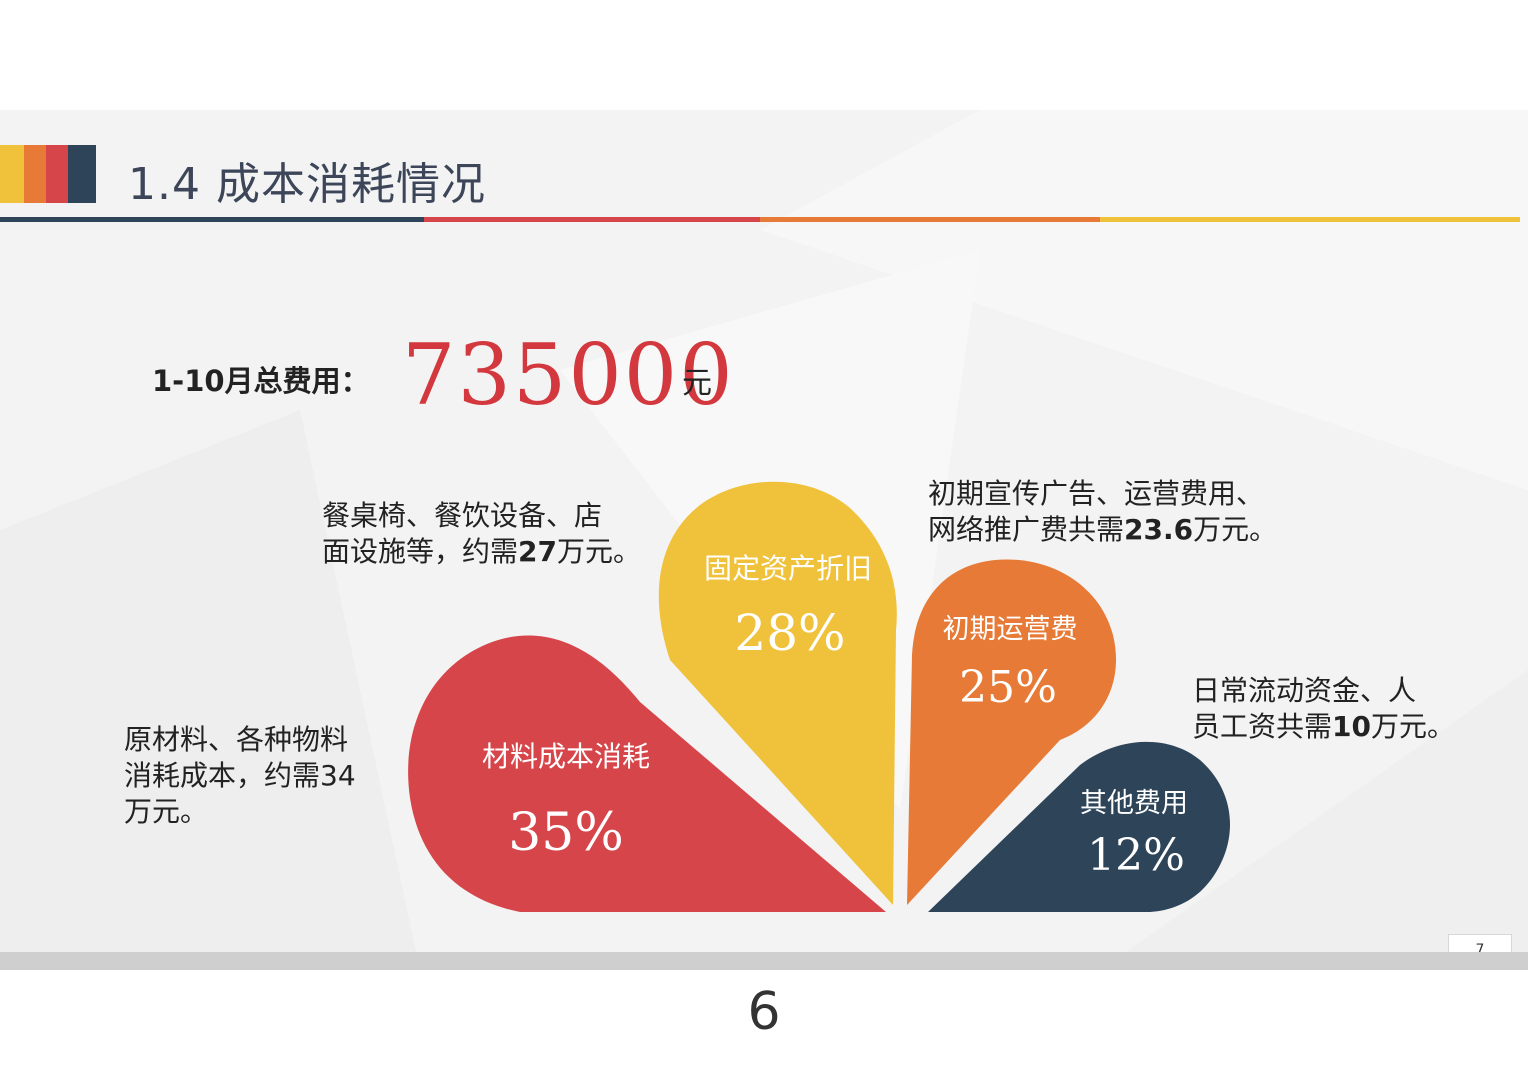 This screenshot has height=1080, width=1528. What do you see at coordinates (566, 756) in the screenshot?
I see `petal-category-label: 材料成本消耗` at bounding box center [566, 756].